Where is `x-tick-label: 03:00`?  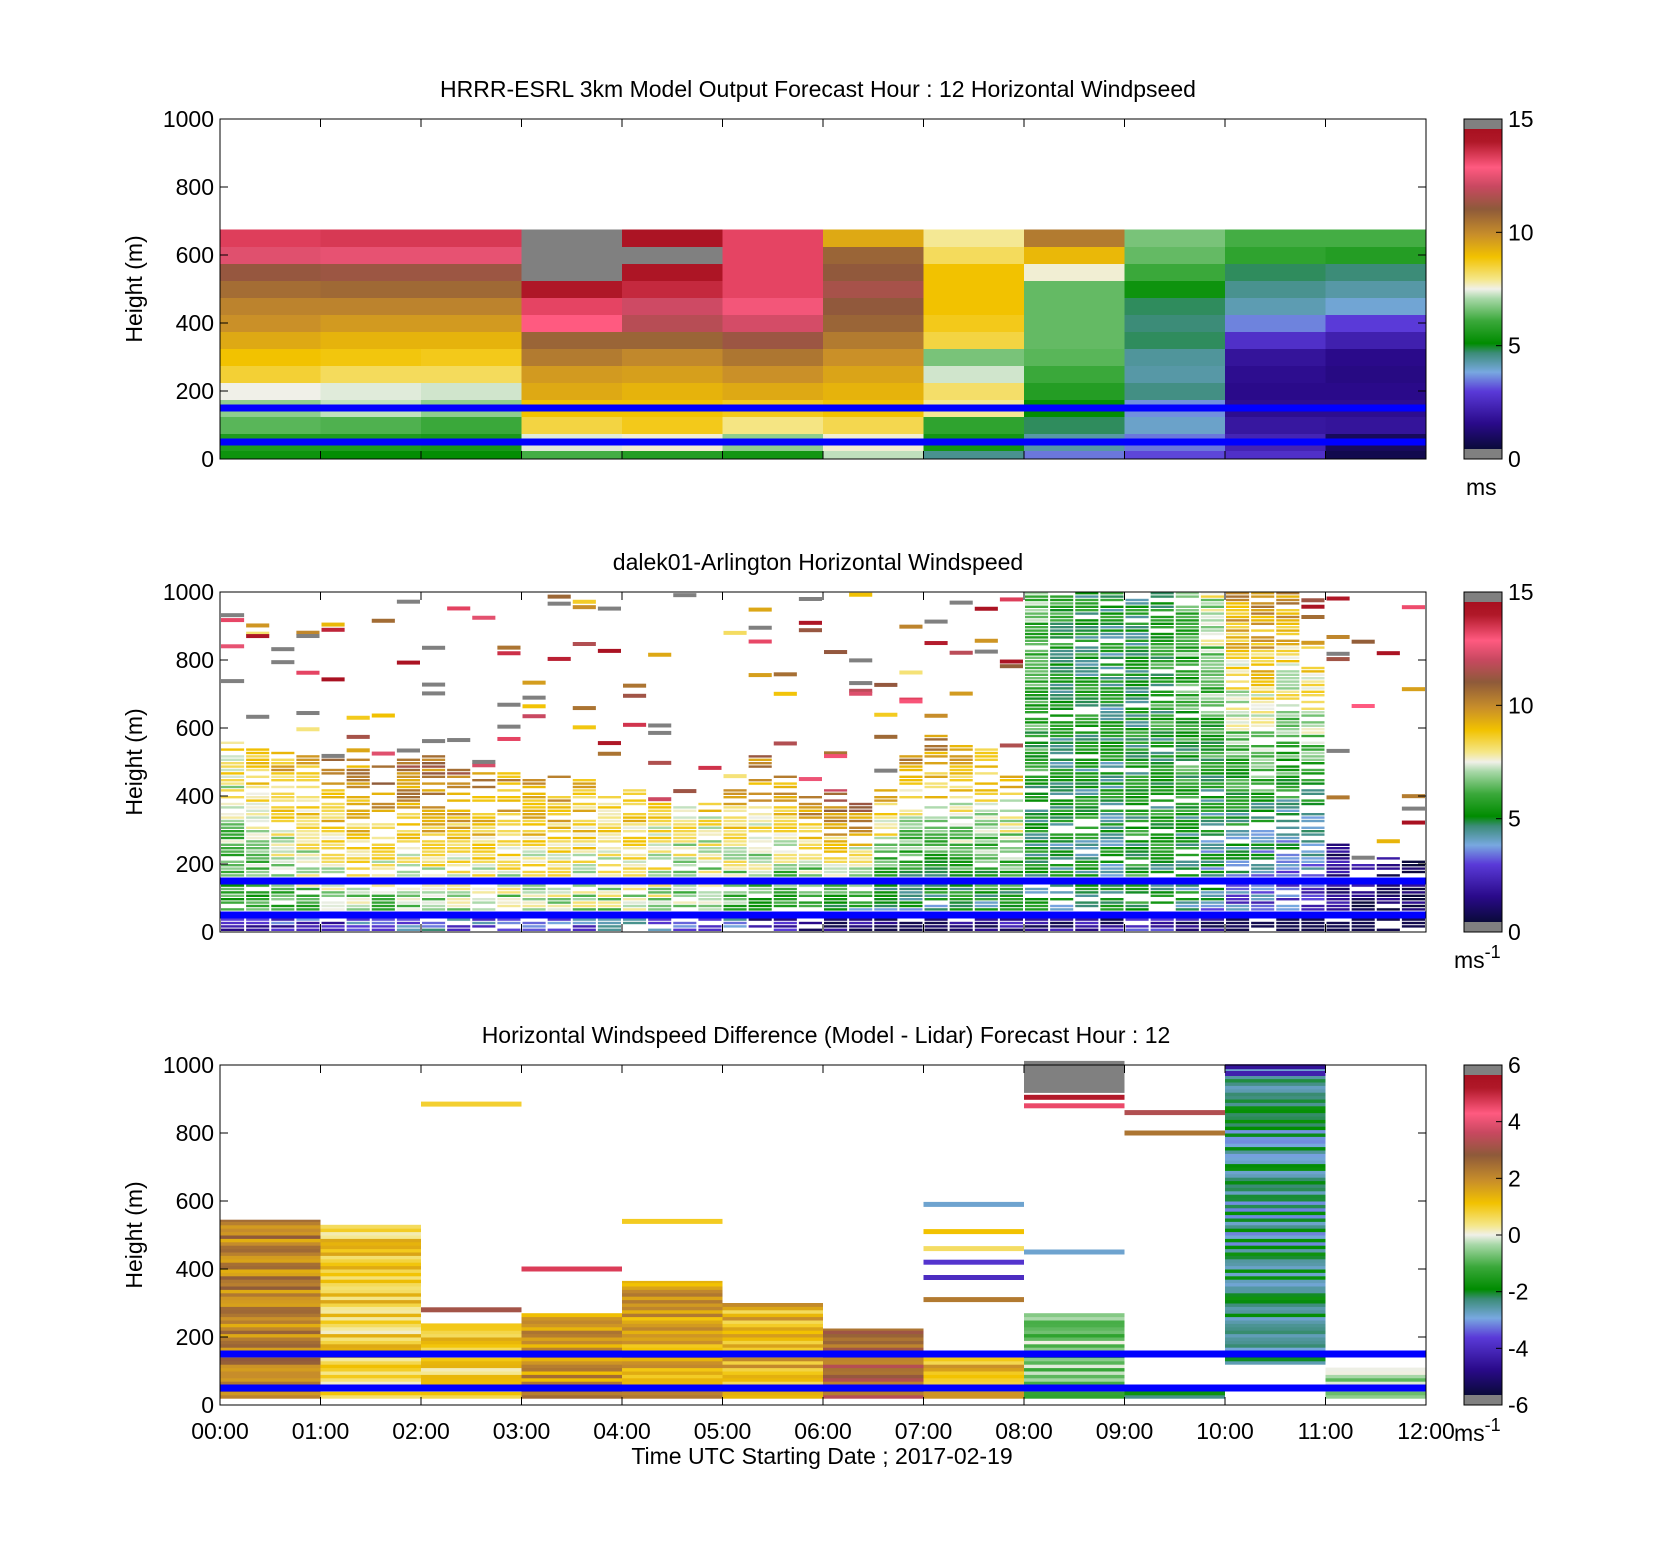
x-tick-label: 03:00 is located at coordinates (522, 1431).